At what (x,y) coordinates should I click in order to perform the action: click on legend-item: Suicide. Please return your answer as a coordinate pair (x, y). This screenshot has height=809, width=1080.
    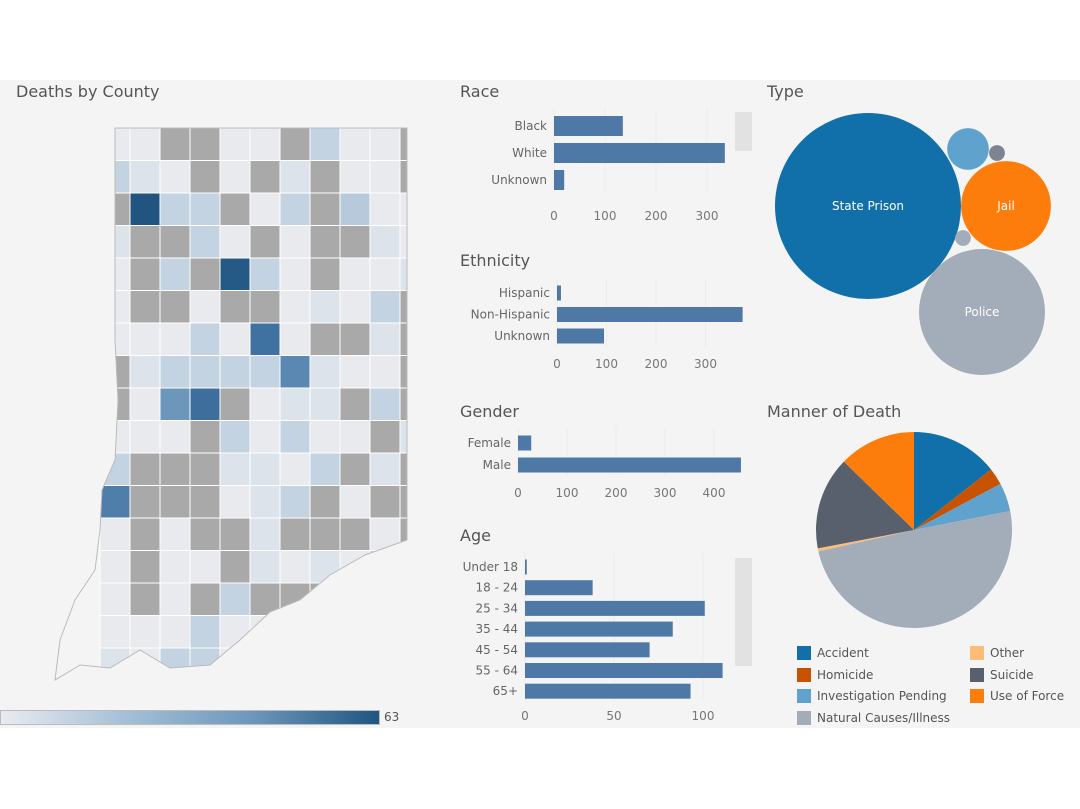
    Looking at the image, I should click on (1002, 675).